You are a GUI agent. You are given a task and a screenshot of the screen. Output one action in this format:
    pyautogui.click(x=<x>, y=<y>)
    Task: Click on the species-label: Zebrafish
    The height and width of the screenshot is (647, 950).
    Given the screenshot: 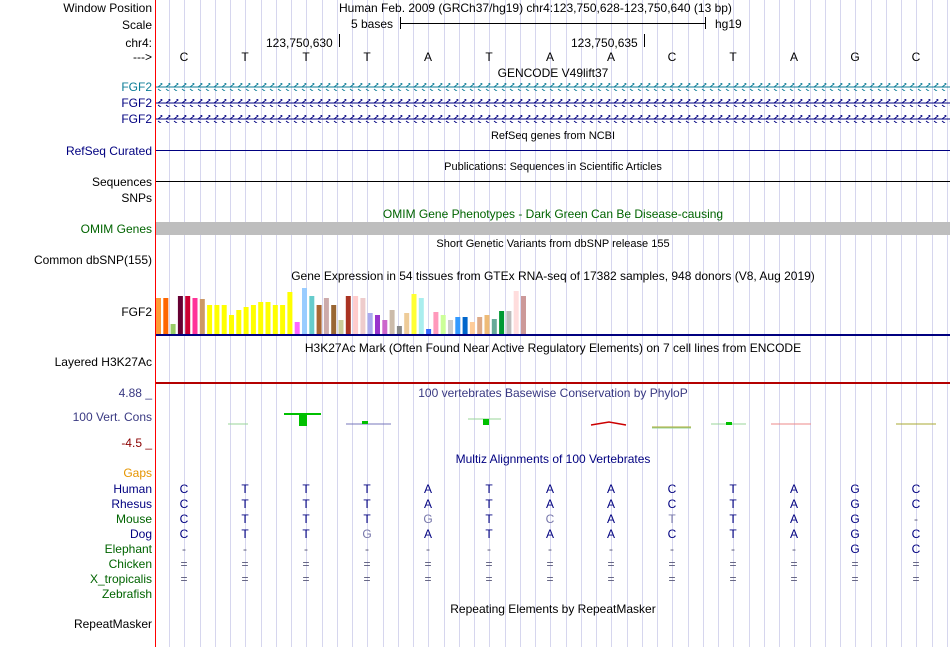 What is the action you would take?
    pyautogui.click(x=126, y=594)
    